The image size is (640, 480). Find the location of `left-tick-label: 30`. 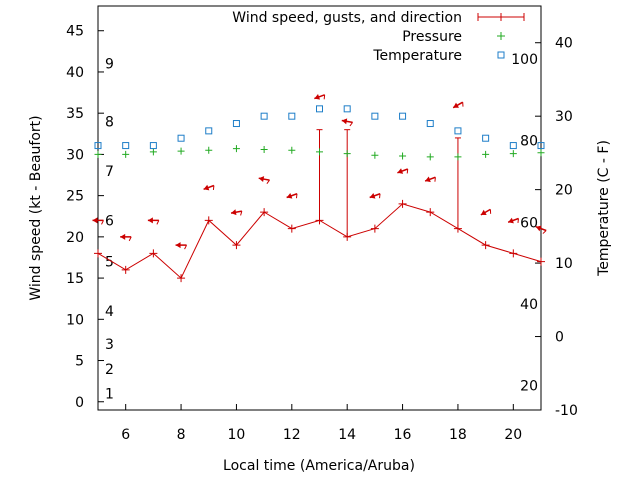

left-tick-label: 30 is located at coordinates (75, 155).